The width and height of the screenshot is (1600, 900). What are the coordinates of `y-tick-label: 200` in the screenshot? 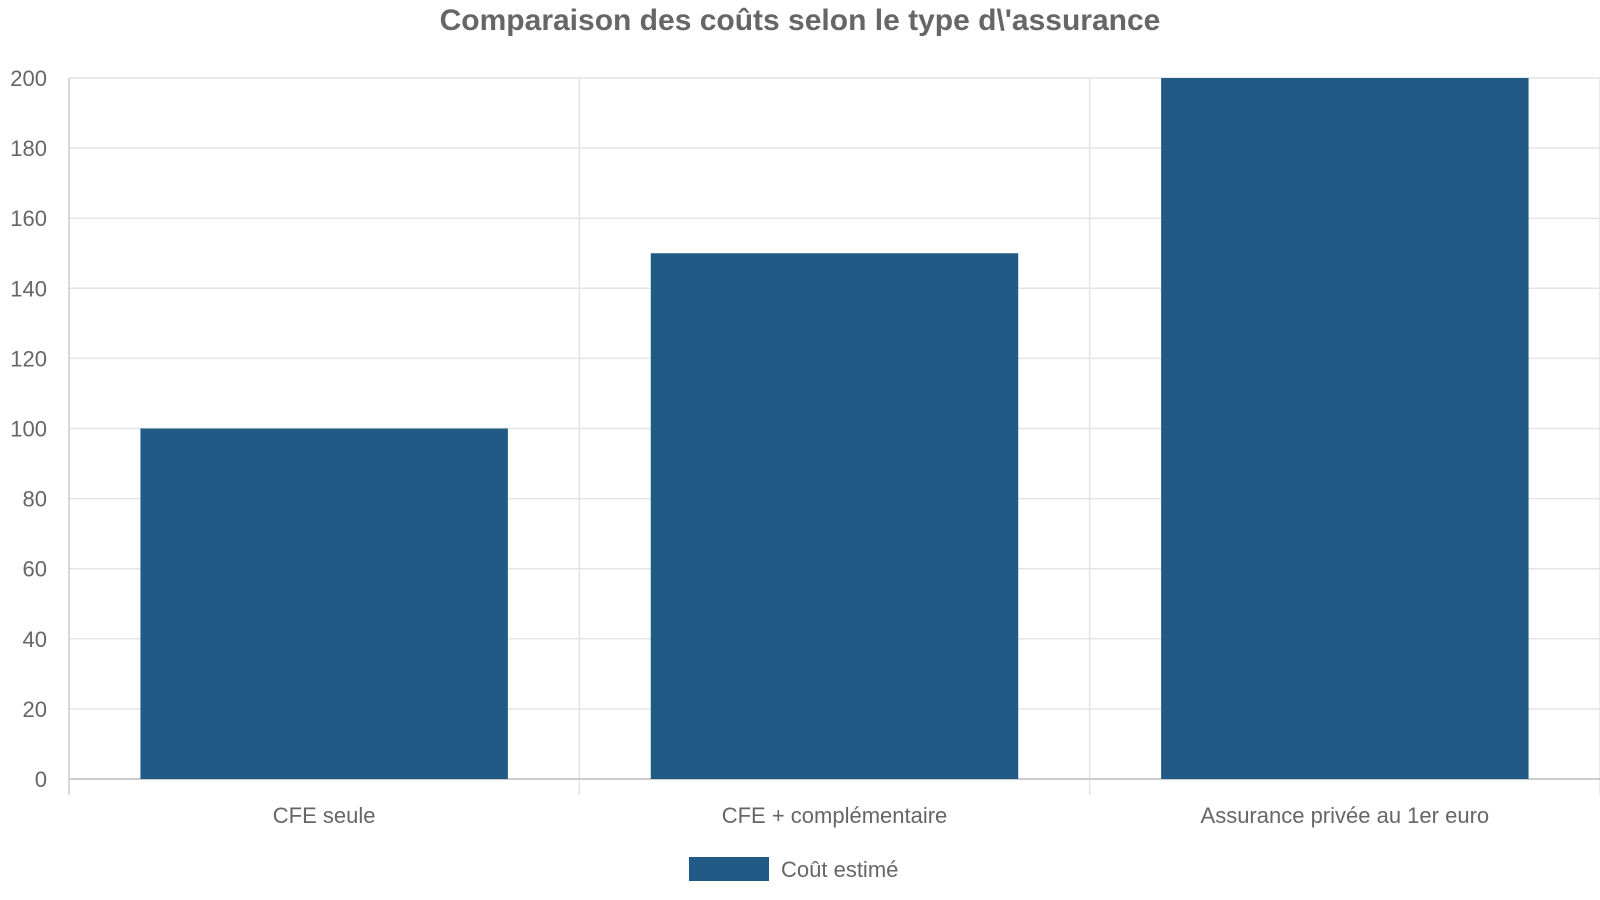 It's located at (28, 78).